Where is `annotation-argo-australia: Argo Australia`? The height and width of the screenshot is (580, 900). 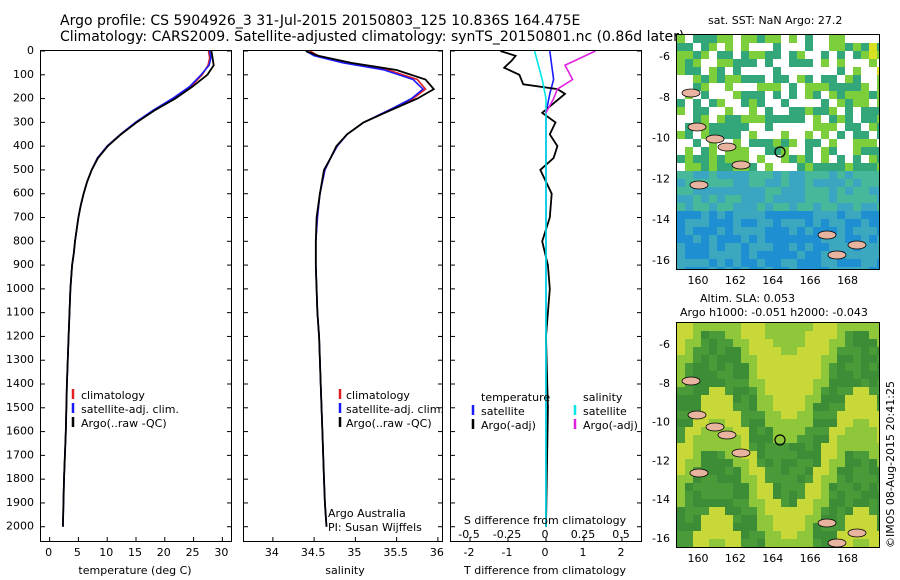
annotation-argo-australia: Argo Australia is located at coordinates (367, 513).